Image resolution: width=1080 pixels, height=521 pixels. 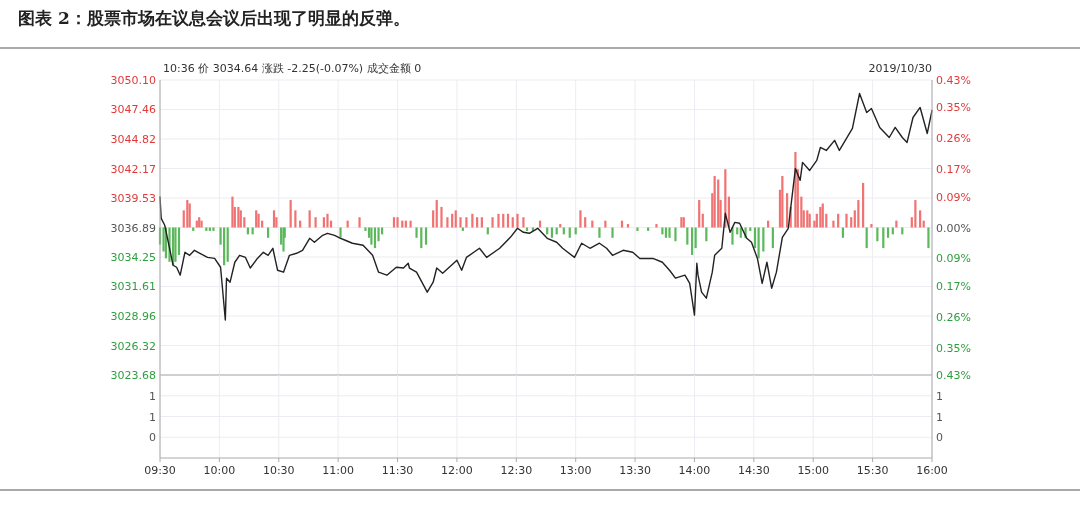 What do you see at coordinates (133, 169) in the screenshot?
I see `y-tick-label: 3042.17` at bounding box center [133, 169].